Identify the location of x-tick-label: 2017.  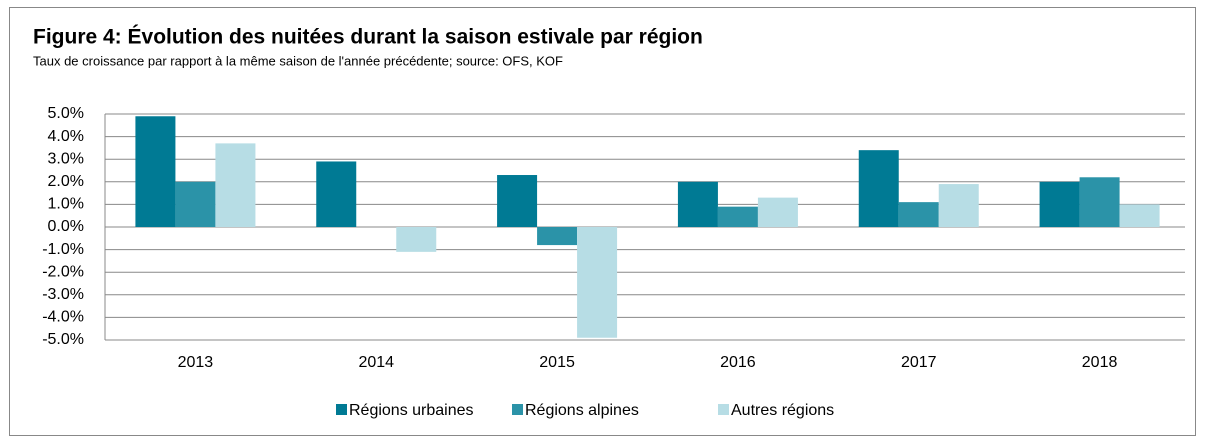
(919, 362).